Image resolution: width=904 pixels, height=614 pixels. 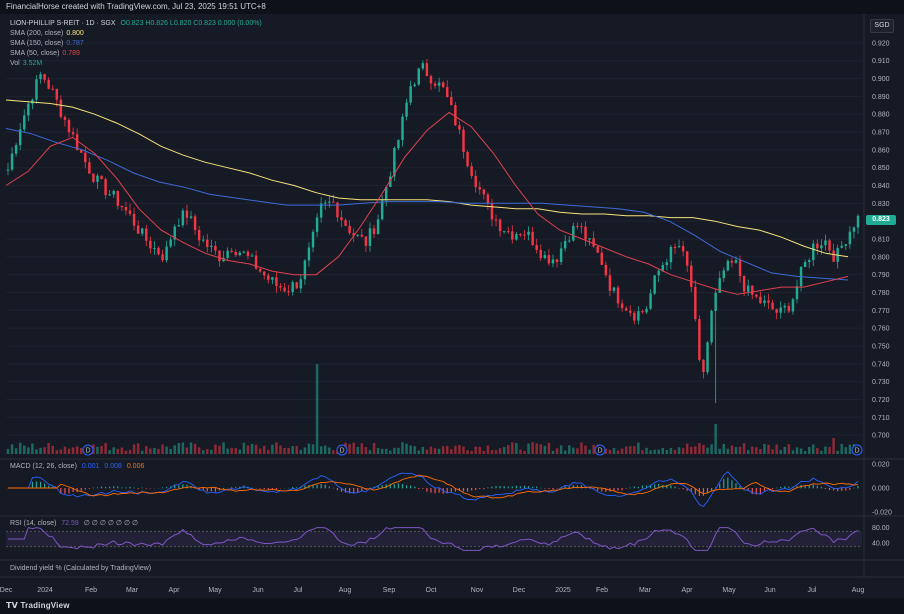 What do you see at coordinates (26, 63) in the screenshot?
I see `volume-legend: Vol 3.52M` at bounding box center [26, 63].